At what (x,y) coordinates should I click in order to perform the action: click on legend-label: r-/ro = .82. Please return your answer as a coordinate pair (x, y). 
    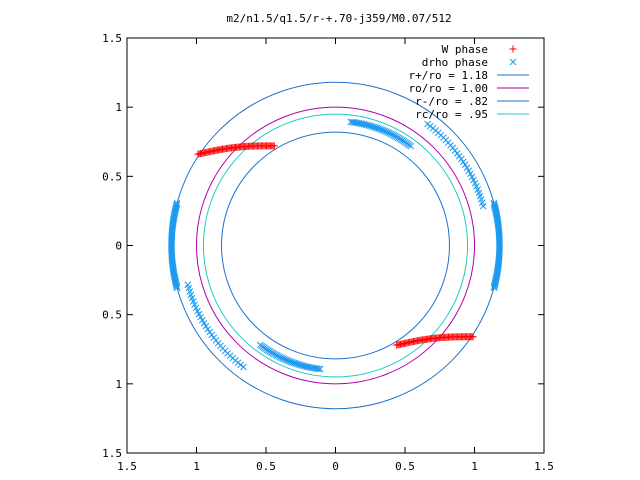
    Looking at the image, I should click on (451, 101).